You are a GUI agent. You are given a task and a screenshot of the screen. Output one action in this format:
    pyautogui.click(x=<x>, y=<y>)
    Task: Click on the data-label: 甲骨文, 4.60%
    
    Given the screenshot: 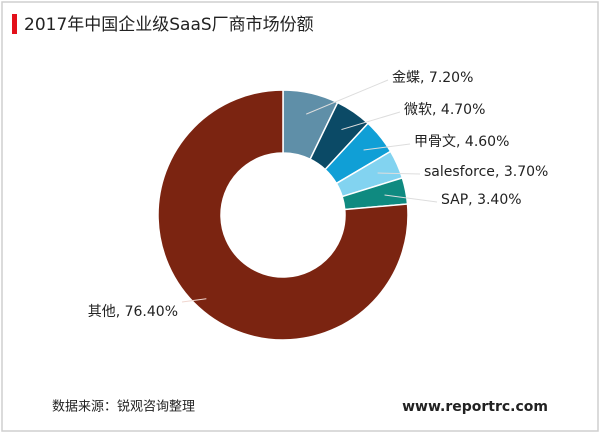 What is the action you would take?
    pyautogui.click(x=461, y=142)
    